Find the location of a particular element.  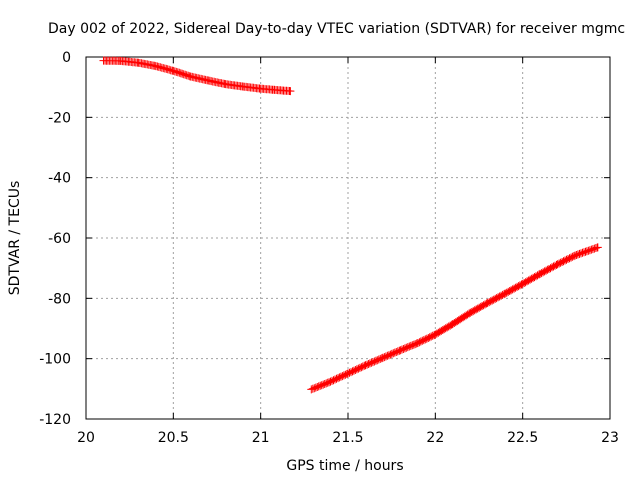

x-tick-label: 23 is located at coordinates (610, 438).